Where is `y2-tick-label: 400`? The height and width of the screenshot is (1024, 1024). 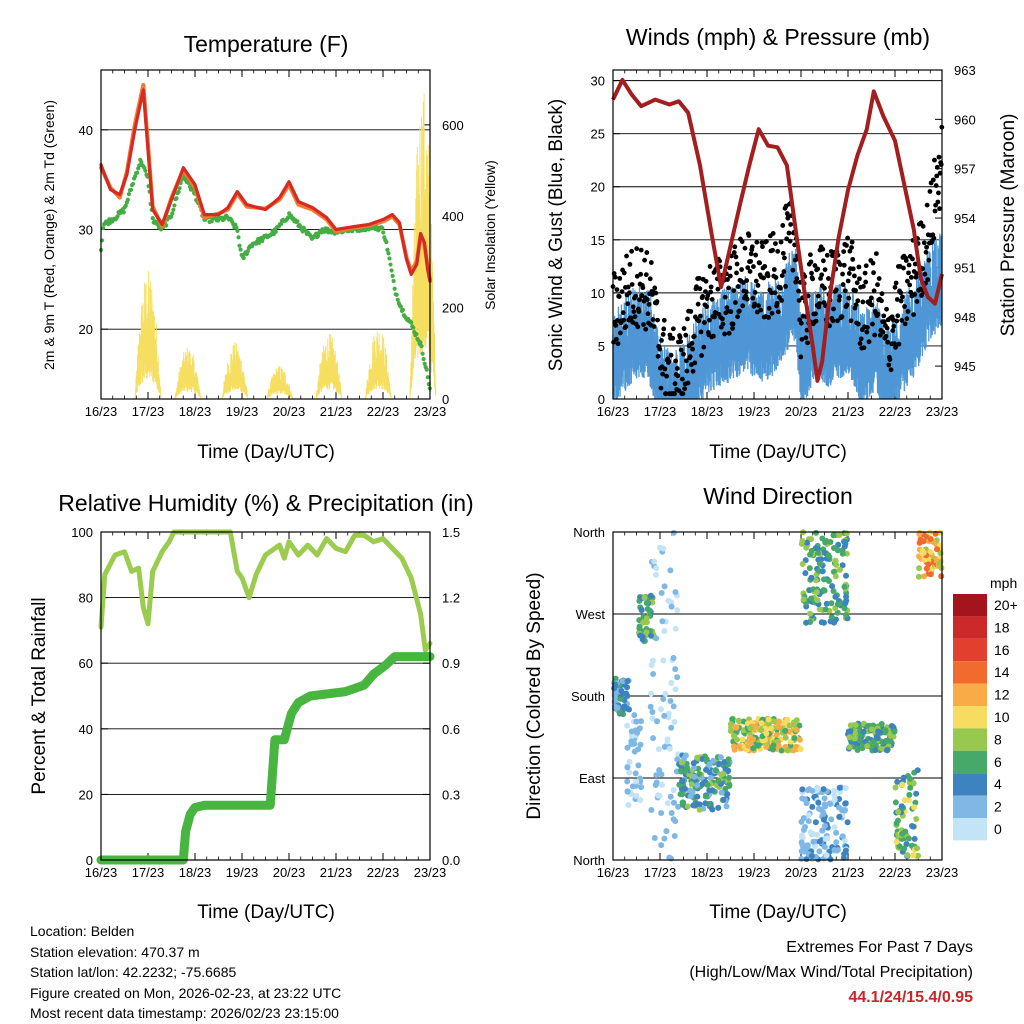 y2-tick-label: 400 is located at coordinates (453, 216).